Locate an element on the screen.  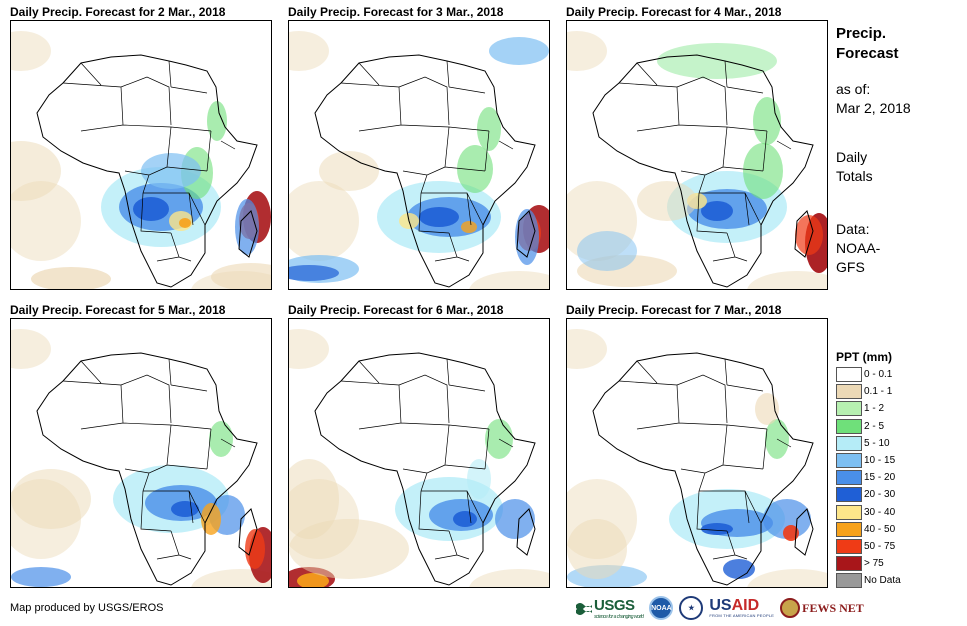
legend-label: 30 - 40 is located at coordinates (880, 512).